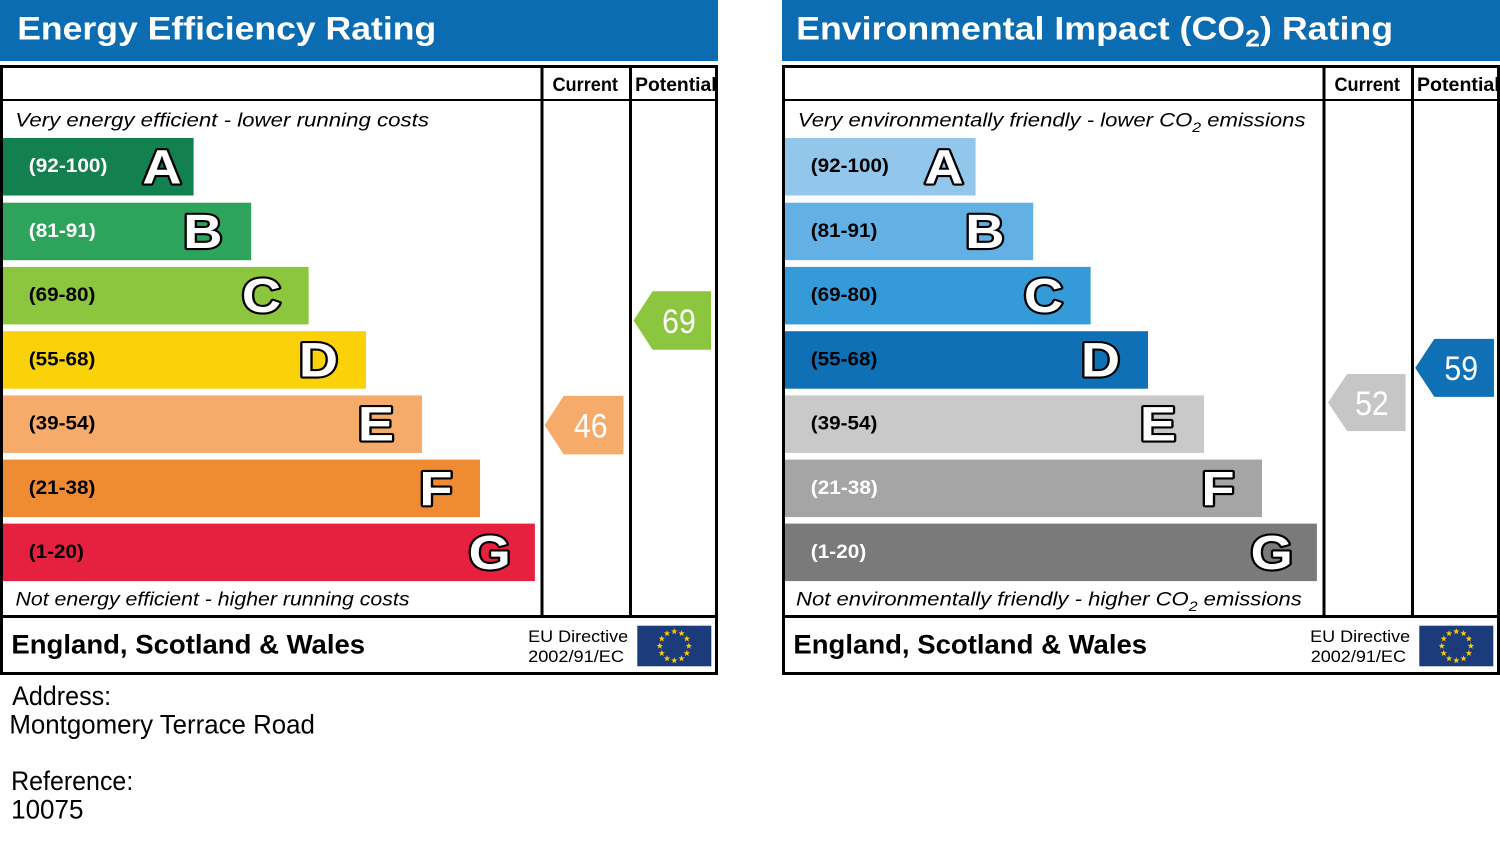 The width and height of the screenshot is (1500, 845). What do you see at coordinates (1461, 369) in the screenshot?
I see `svg-text: 59` at bounding box center [1461, 369].